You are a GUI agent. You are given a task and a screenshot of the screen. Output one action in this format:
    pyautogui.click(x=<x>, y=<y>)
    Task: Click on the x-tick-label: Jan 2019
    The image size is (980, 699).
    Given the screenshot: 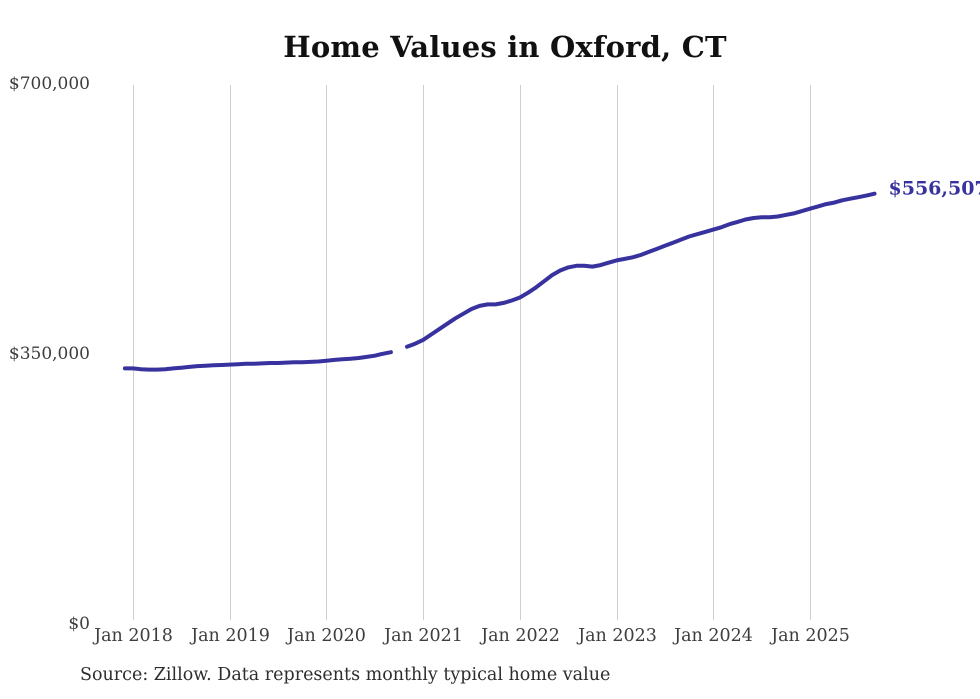 What is the action you would take?
    pyautogui.click(x=229, y=636)
    